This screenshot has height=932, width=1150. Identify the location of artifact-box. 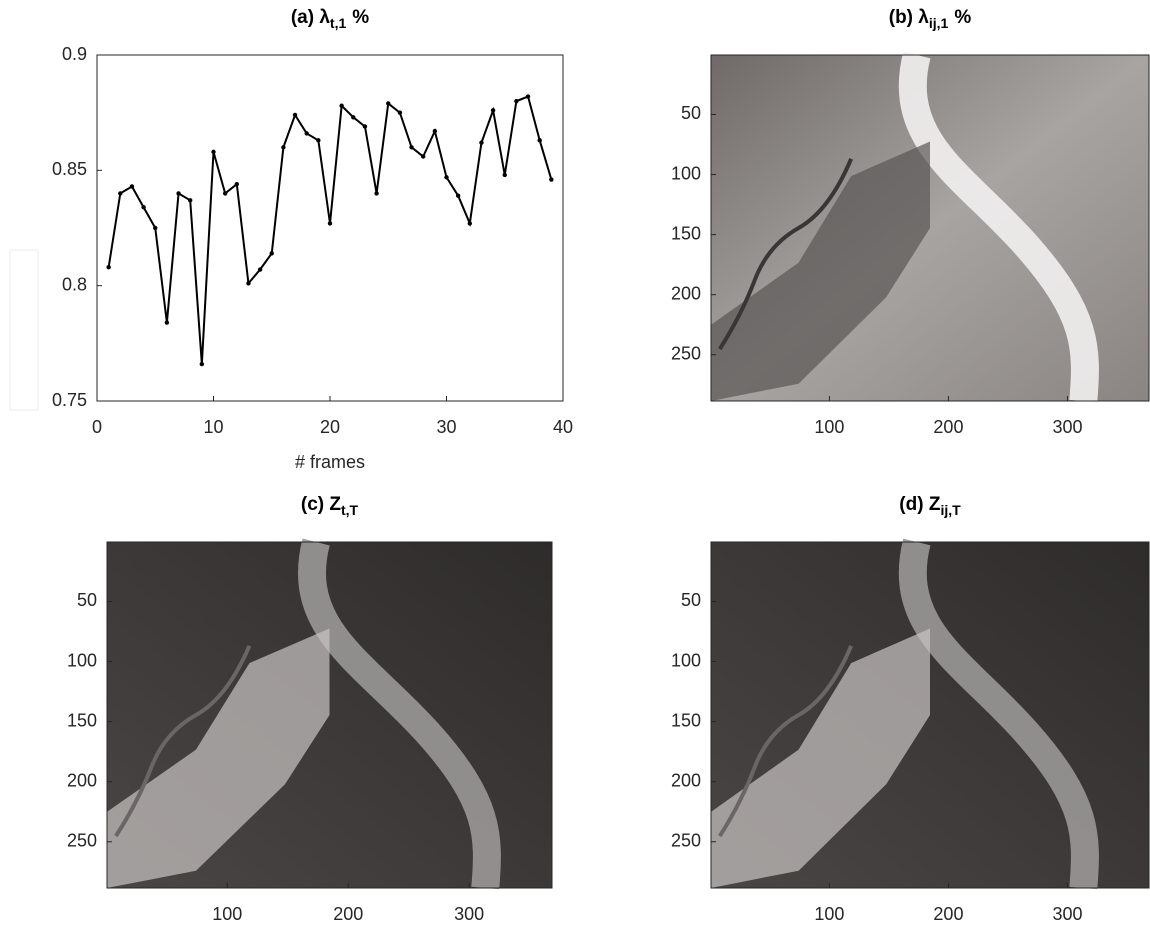
(24, 330).